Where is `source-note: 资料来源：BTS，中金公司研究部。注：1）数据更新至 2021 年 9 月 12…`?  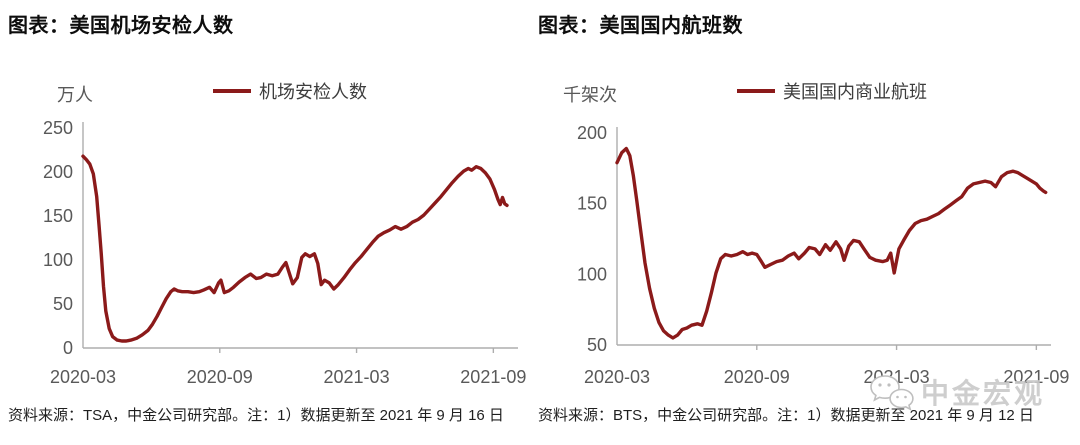
source-note: 资料来源：BTS，中金公司研究部。注：1）数据更新至 2021 年 9 月 12… is located at coordinates (786, 415).